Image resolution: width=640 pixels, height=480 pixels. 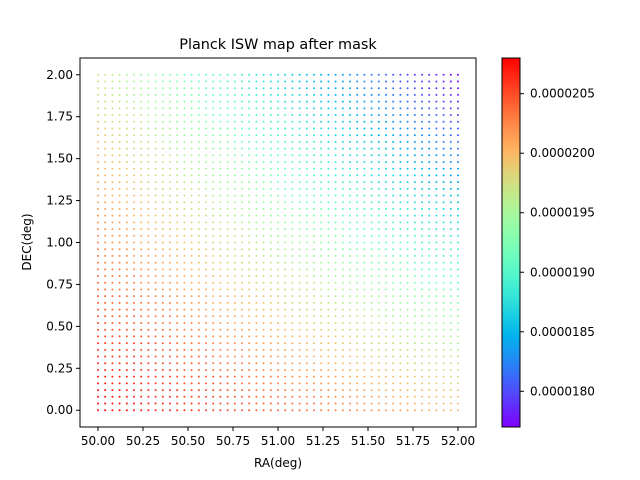 What do you see at coordinates (458, 441) in the screenshot?
I see `x-tick-label: 52.00` at bounding box center [458, 441].